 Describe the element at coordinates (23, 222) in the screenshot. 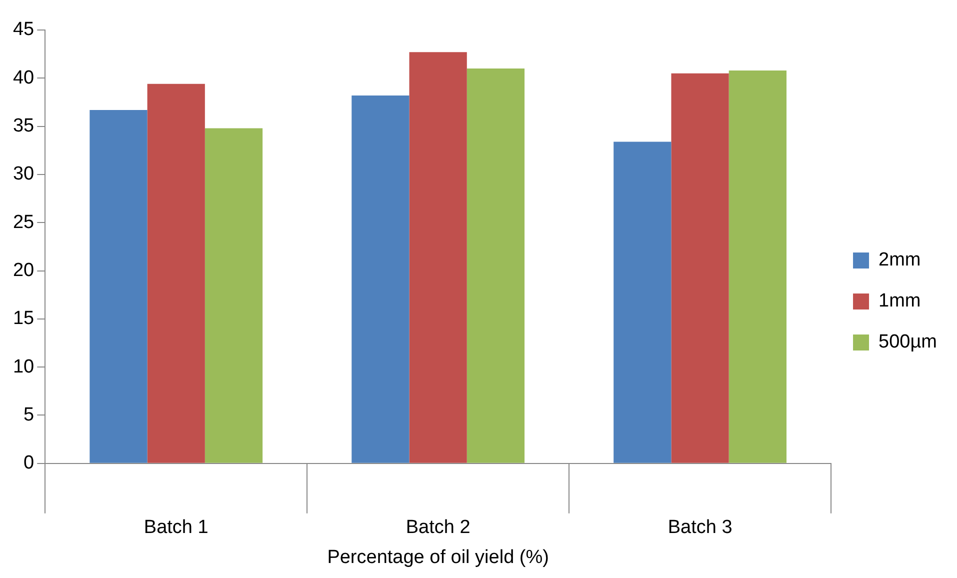

I see `y-tick-label: 25` at that location.